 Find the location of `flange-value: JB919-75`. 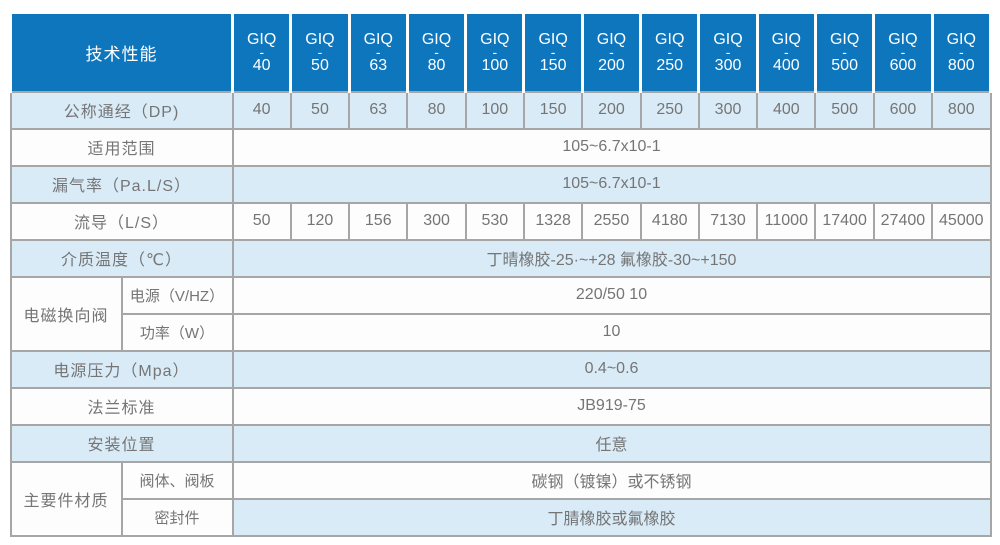

flange-value: JB919-75 is located at coordinates (611, 406).